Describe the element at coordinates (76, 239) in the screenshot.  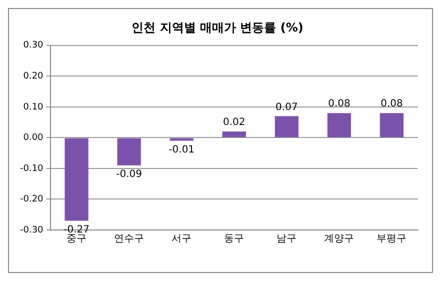
I see `x-tick-label: 중구` at that location.